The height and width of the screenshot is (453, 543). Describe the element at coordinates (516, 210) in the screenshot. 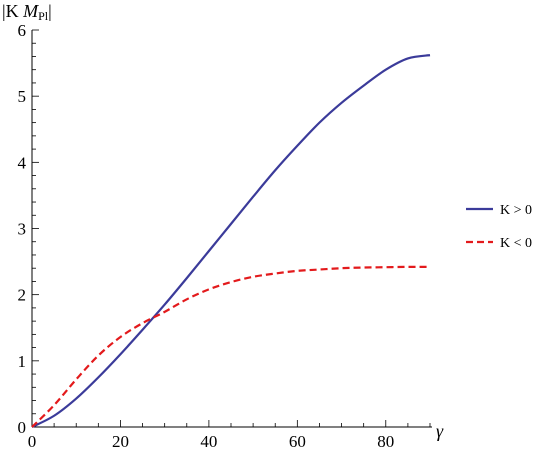

I see `legend-label: K > 0` at that location.